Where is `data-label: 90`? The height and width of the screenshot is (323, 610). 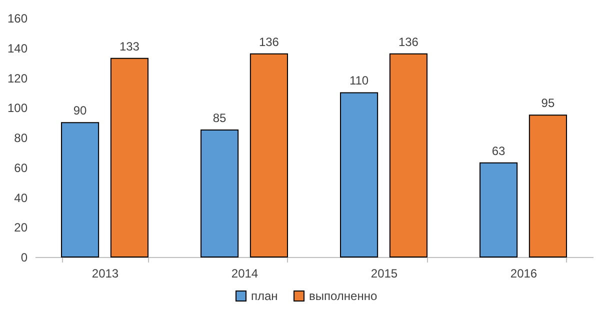 data-label: 90 is located at coordinates (80, 111).